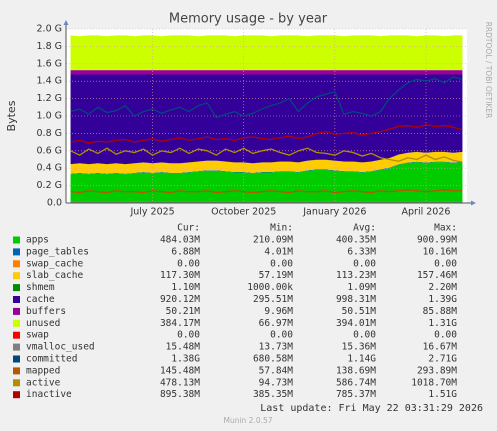  Describe the element at coordinates (185, 287) in the screenshot. I see `legend-cur: 1.10M` at that location.